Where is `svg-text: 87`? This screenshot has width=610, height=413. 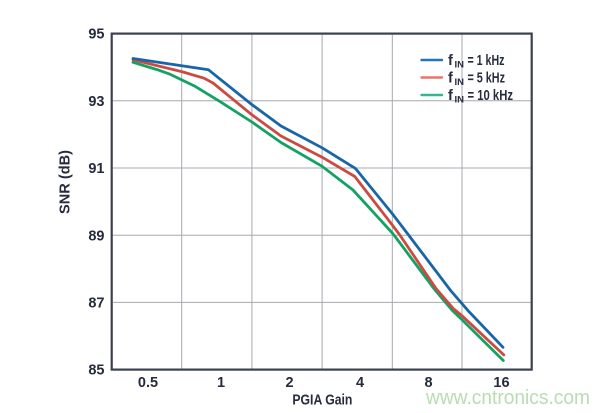 svg-text: 87 is located at coordinates (96, 304).